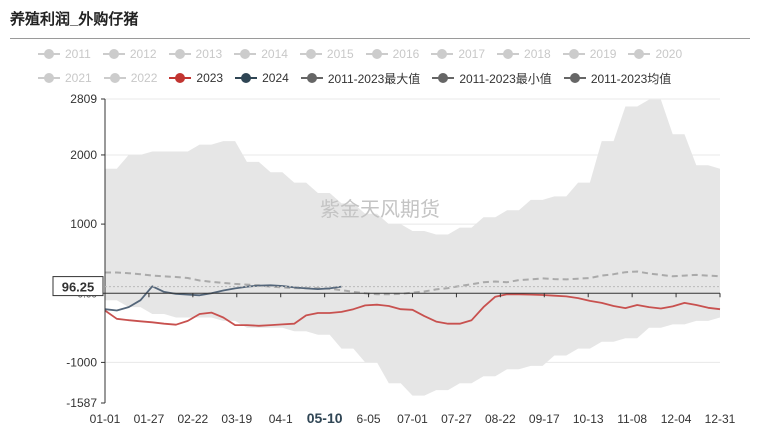 The image size is (760, 430). Describe the element at coordinates (281, 419) in the screenshot. I see `x-tick-label: 04-1` at that location.